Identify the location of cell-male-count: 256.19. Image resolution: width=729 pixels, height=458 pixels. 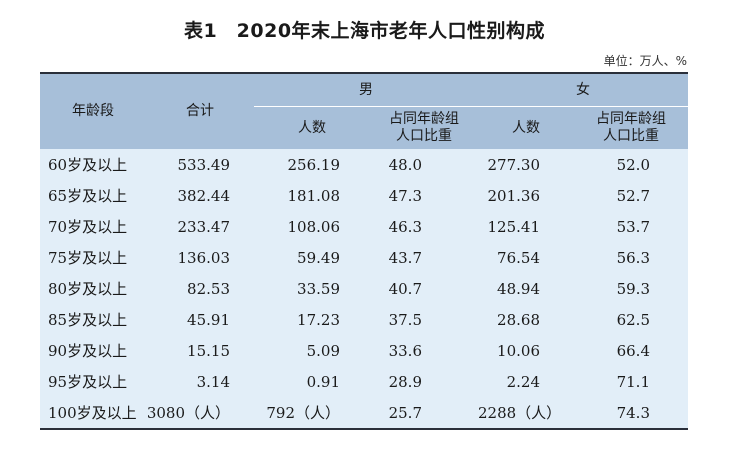
(312, 164).